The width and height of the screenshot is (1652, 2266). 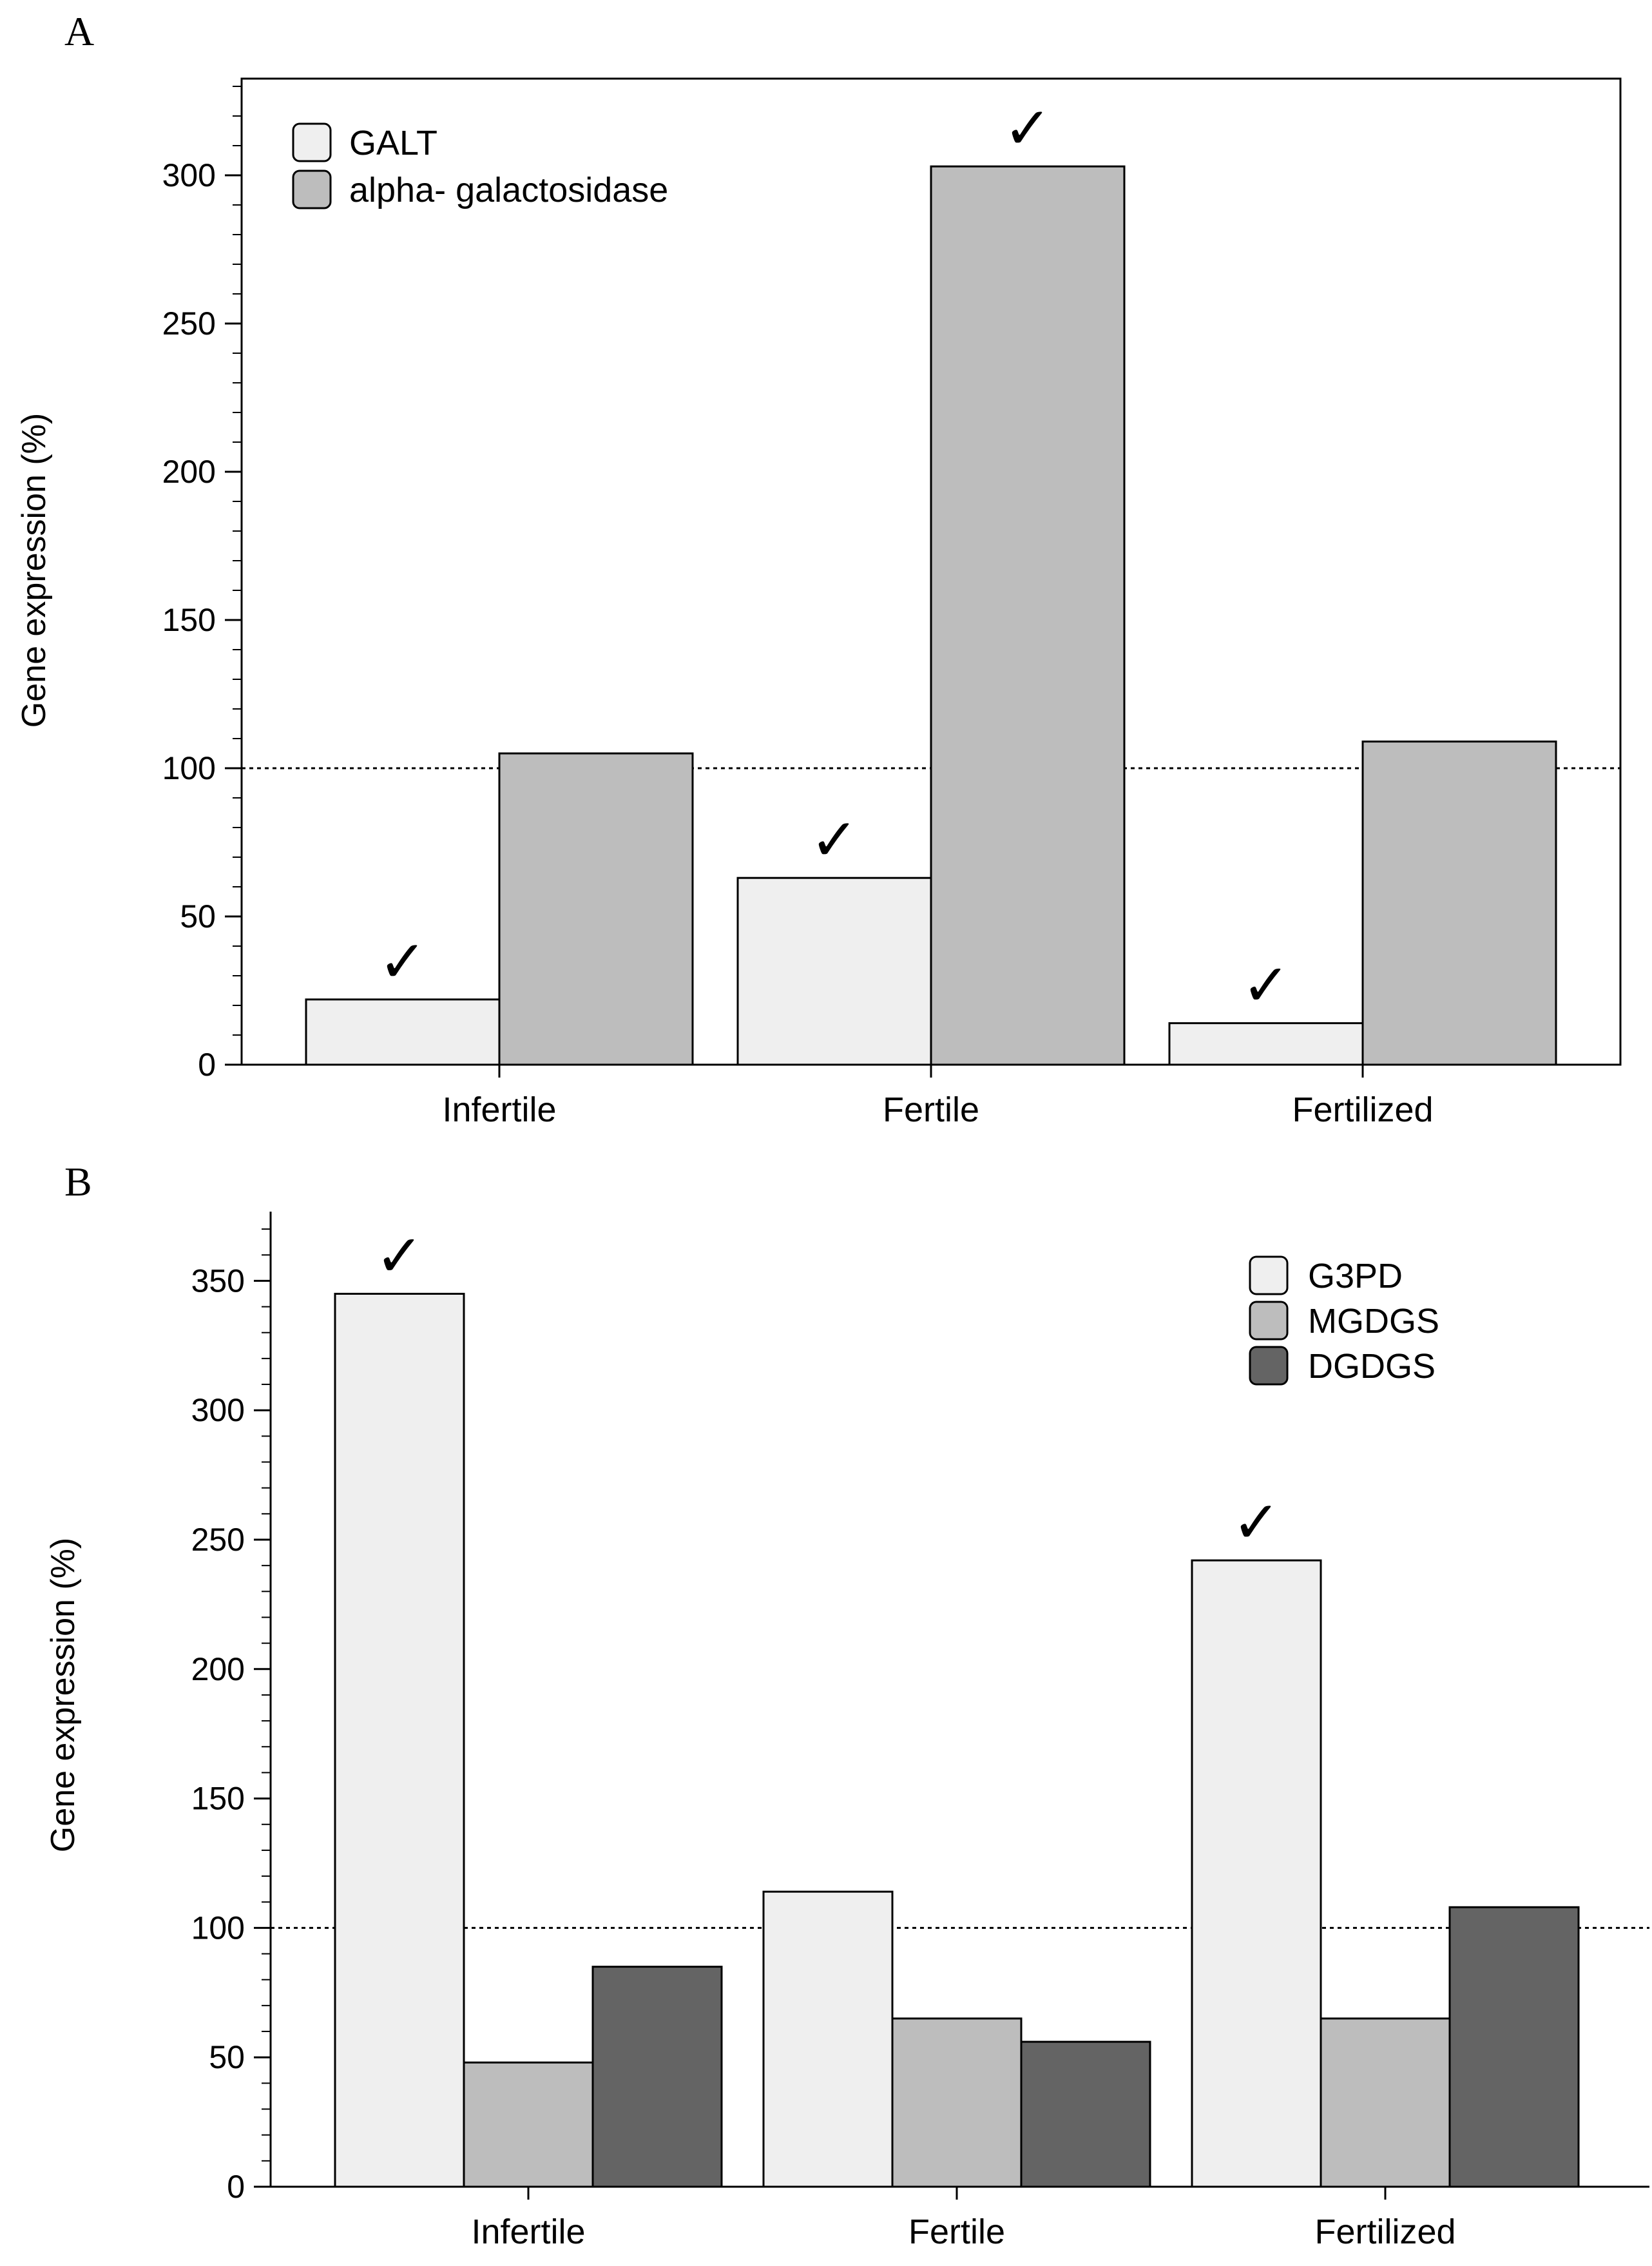 What do you see at coordinates (403, 1032) in the screenshot?
I see `bar-galt-infertile` at bounding box center [403, 1032].